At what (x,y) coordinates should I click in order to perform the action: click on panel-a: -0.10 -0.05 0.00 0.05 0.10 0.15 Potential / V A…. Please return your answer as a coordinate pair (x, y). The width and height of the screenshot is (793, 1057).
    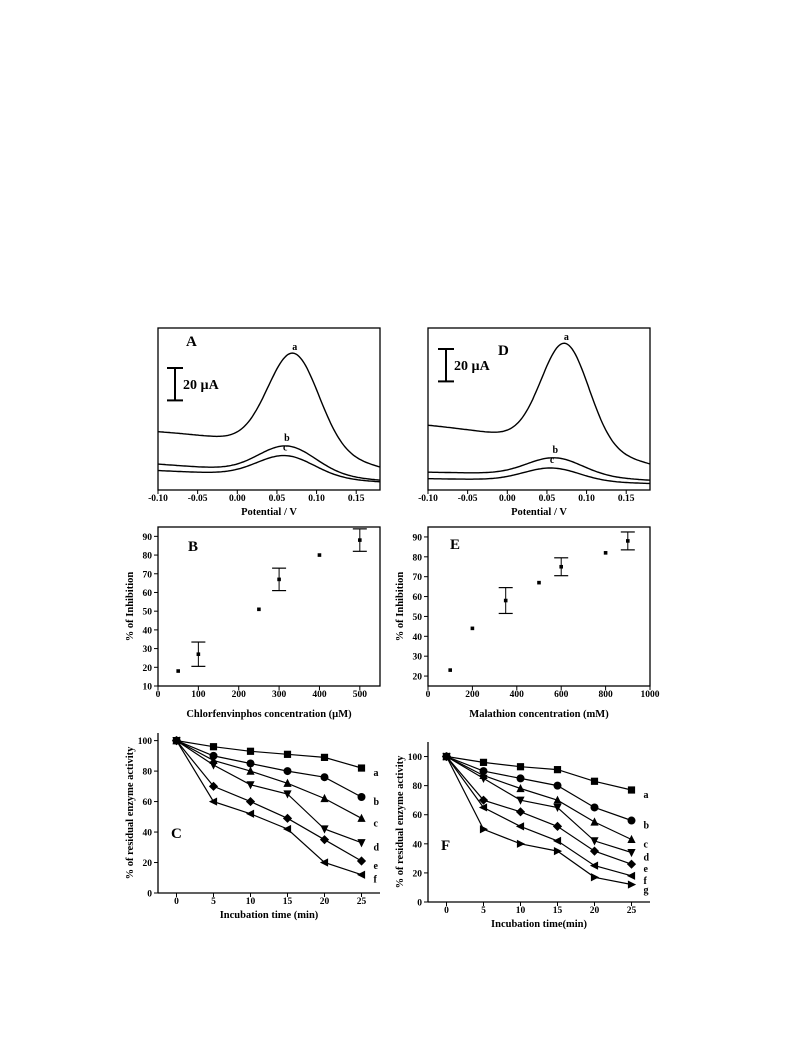
    Looking at the image, I should click on (264, 422).